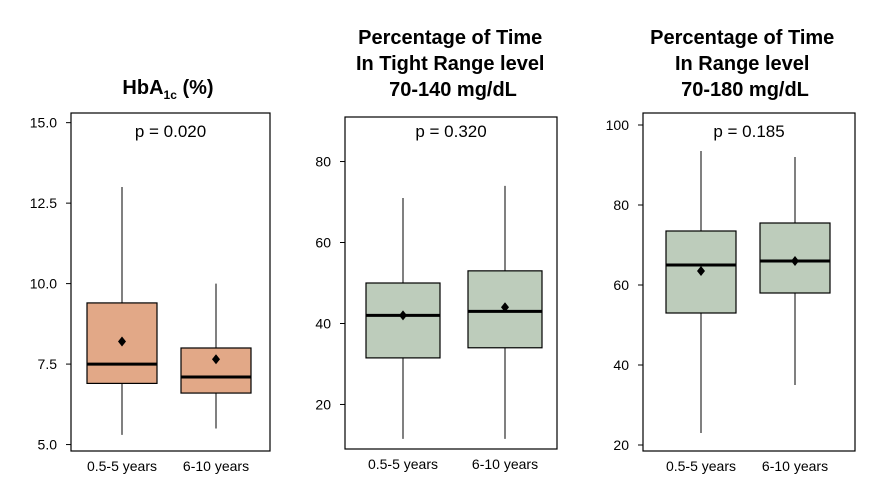 The height and width of the screenshot is (486, 888). What do you see at coordinates (170, 131) in the screenshot?
I see `p-value-annotation: p = 0.020` at bounding box center [170, 131].